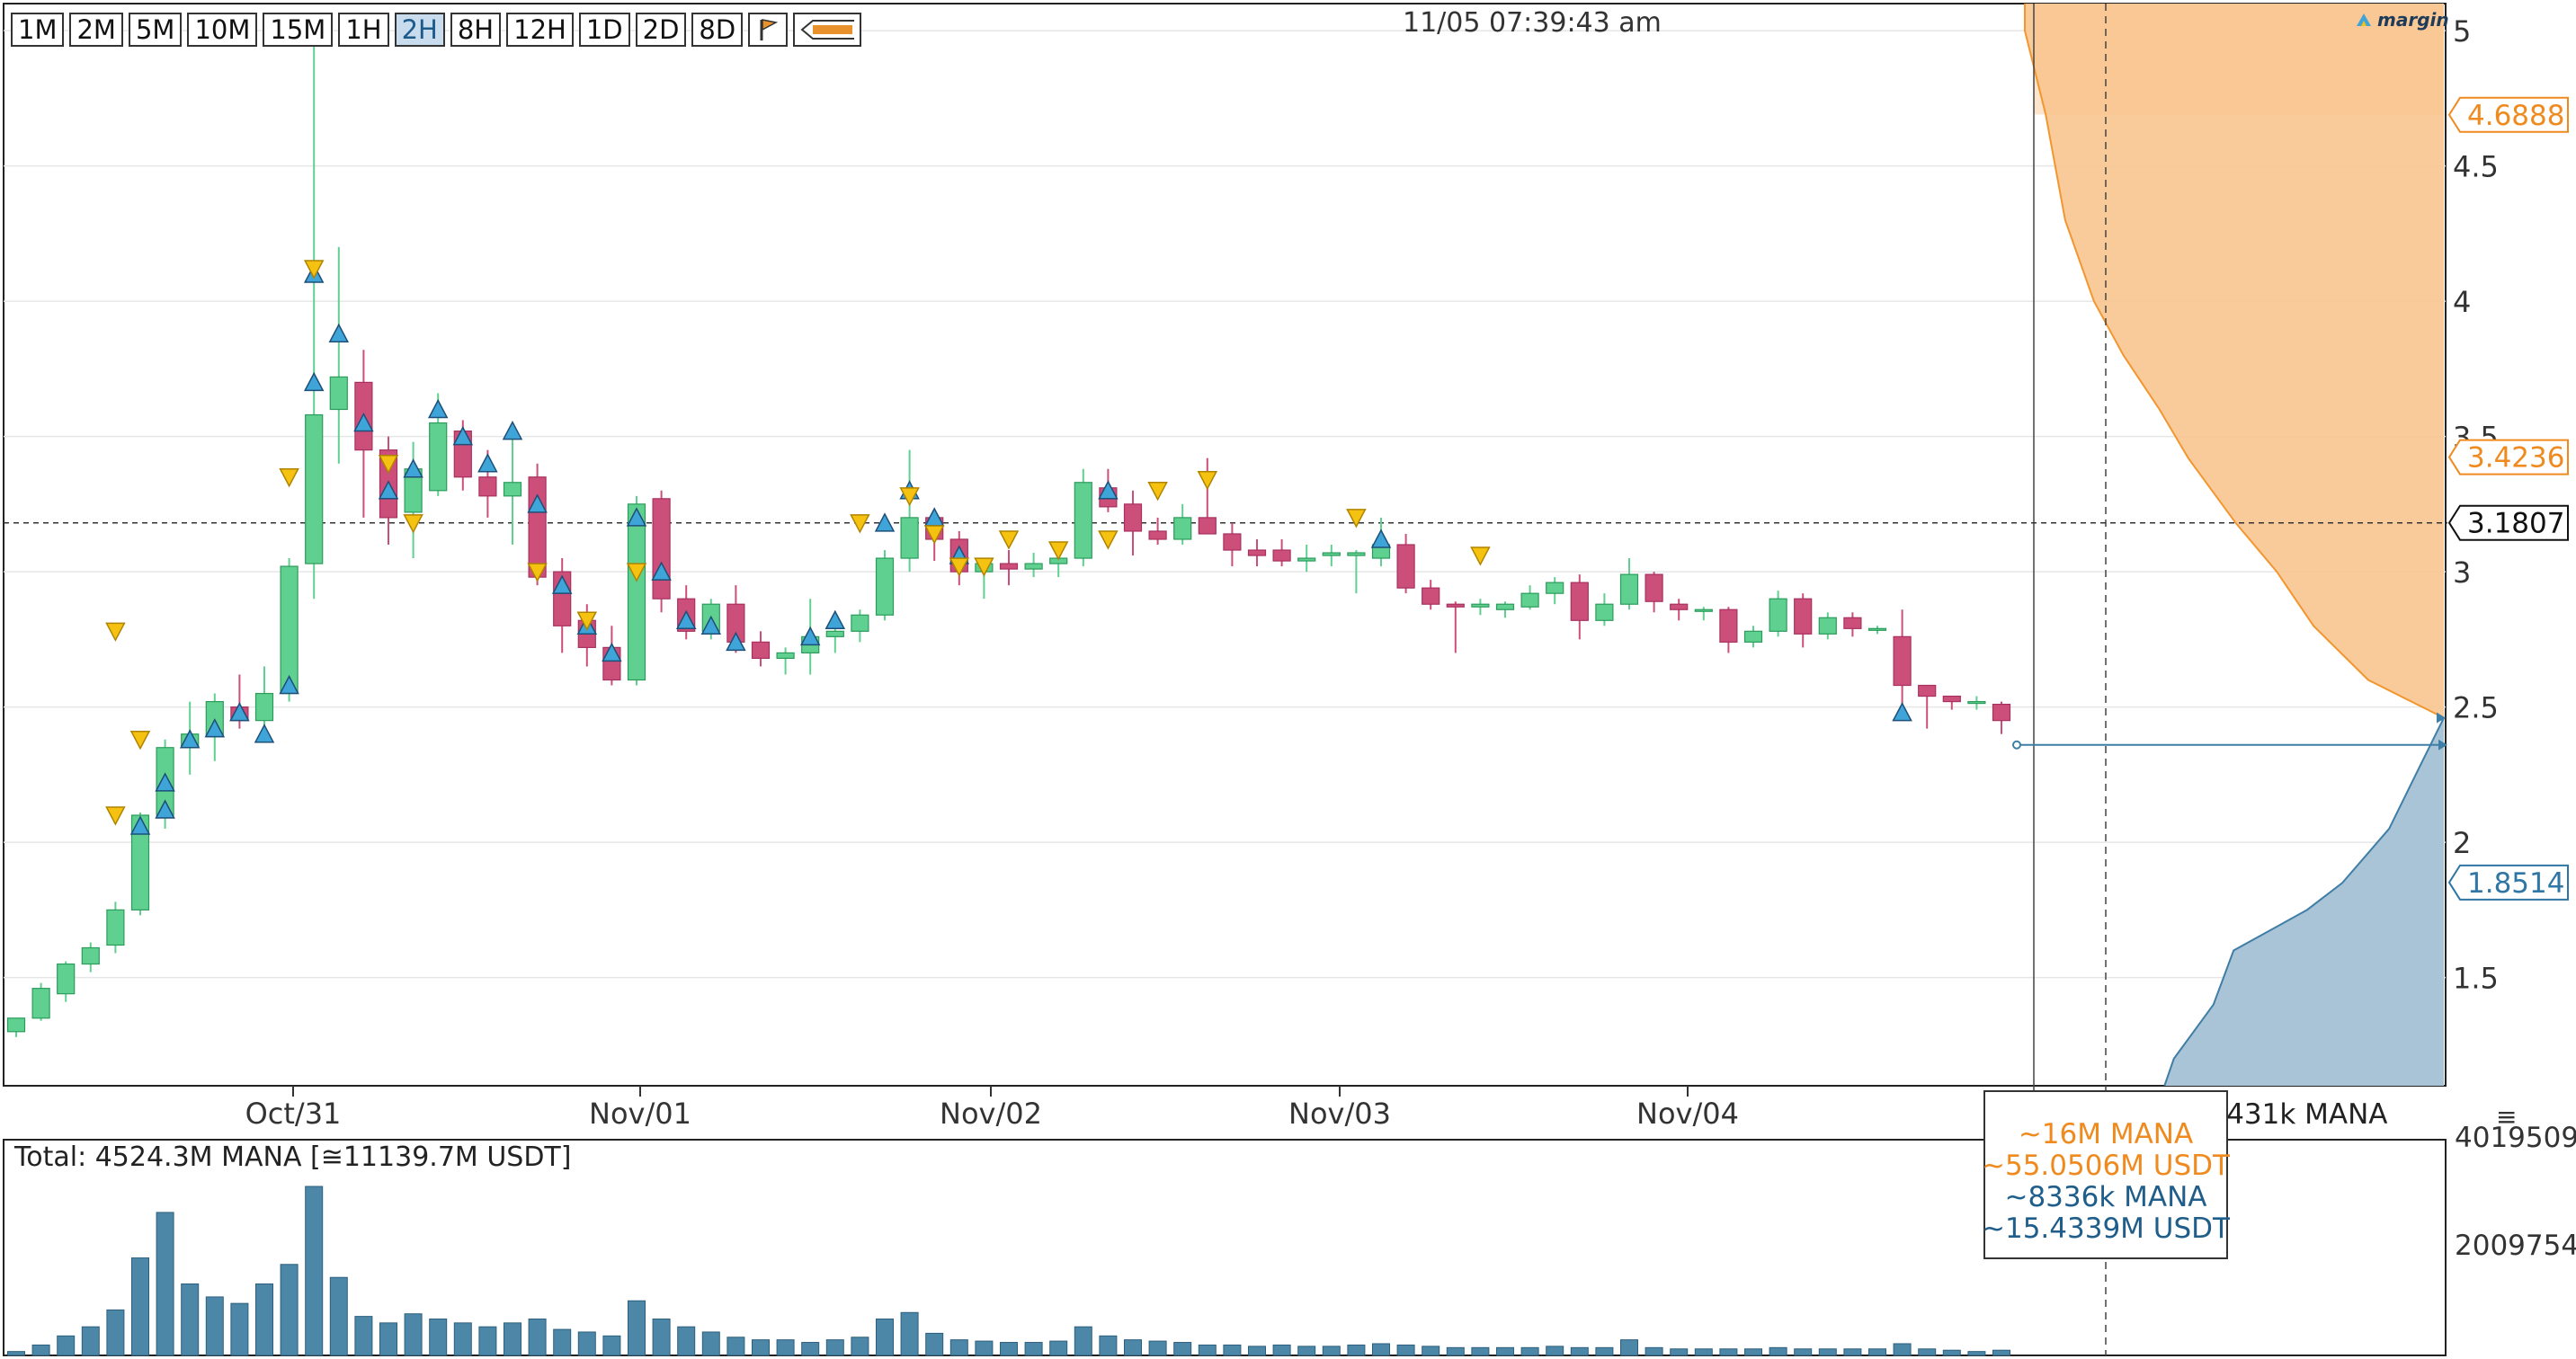  I want to click on timeframe-1m-button: 1M, so click(38, 30).